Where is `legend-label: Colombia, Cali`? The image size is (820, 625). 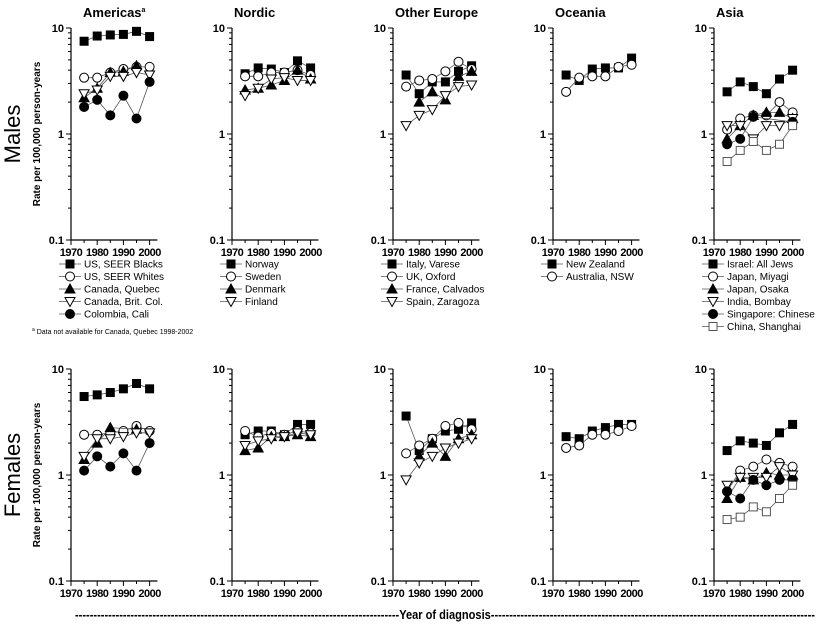
legend-label: Colombia, Cali is located at coordinates (116, 315).